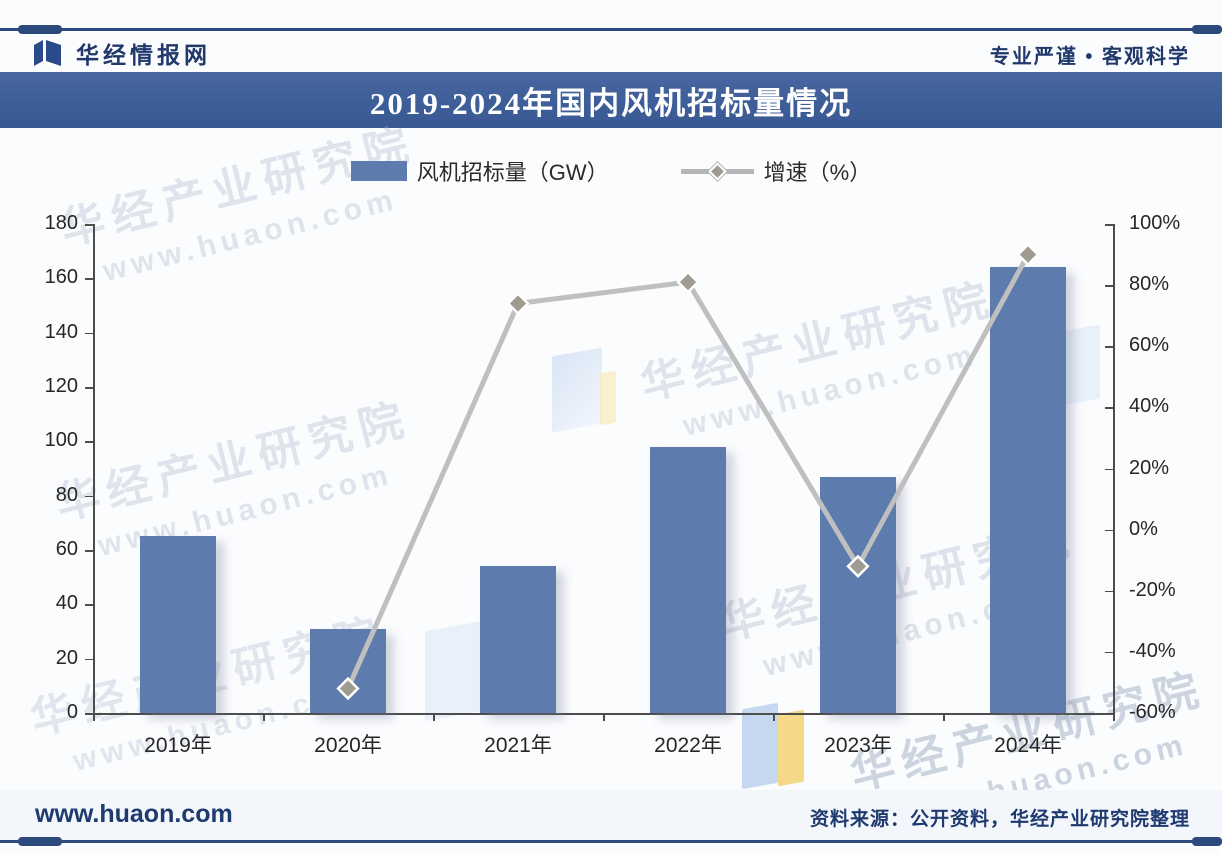 This screenshot has height=854, width=1222. Describe the element at coordinates (1149, 284) in the screenshot. I see `y-axis-right-tick-label: 80%` at that location.